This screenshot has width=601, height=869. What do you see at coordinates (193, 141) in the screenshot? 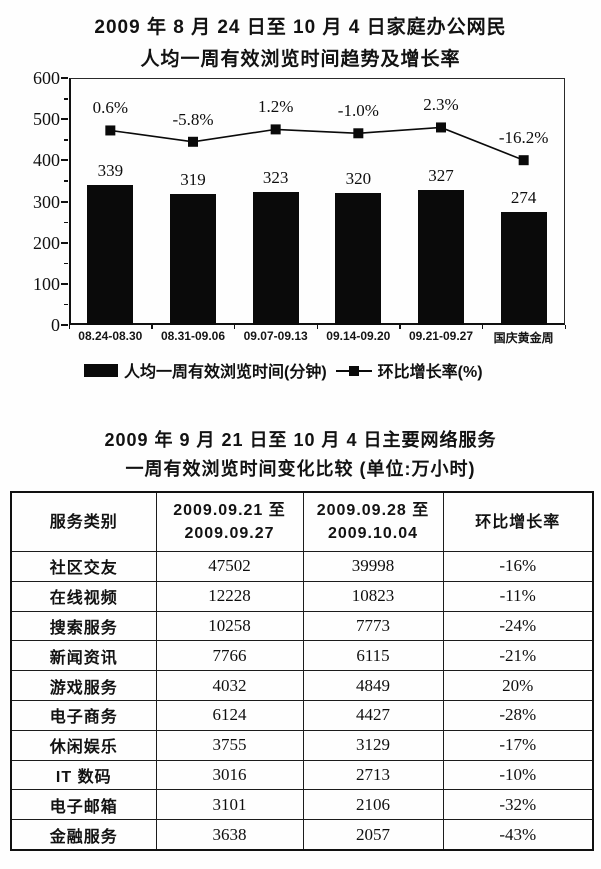
I see `line-marker-08.31-09.06` at bounding box center [193, 141].